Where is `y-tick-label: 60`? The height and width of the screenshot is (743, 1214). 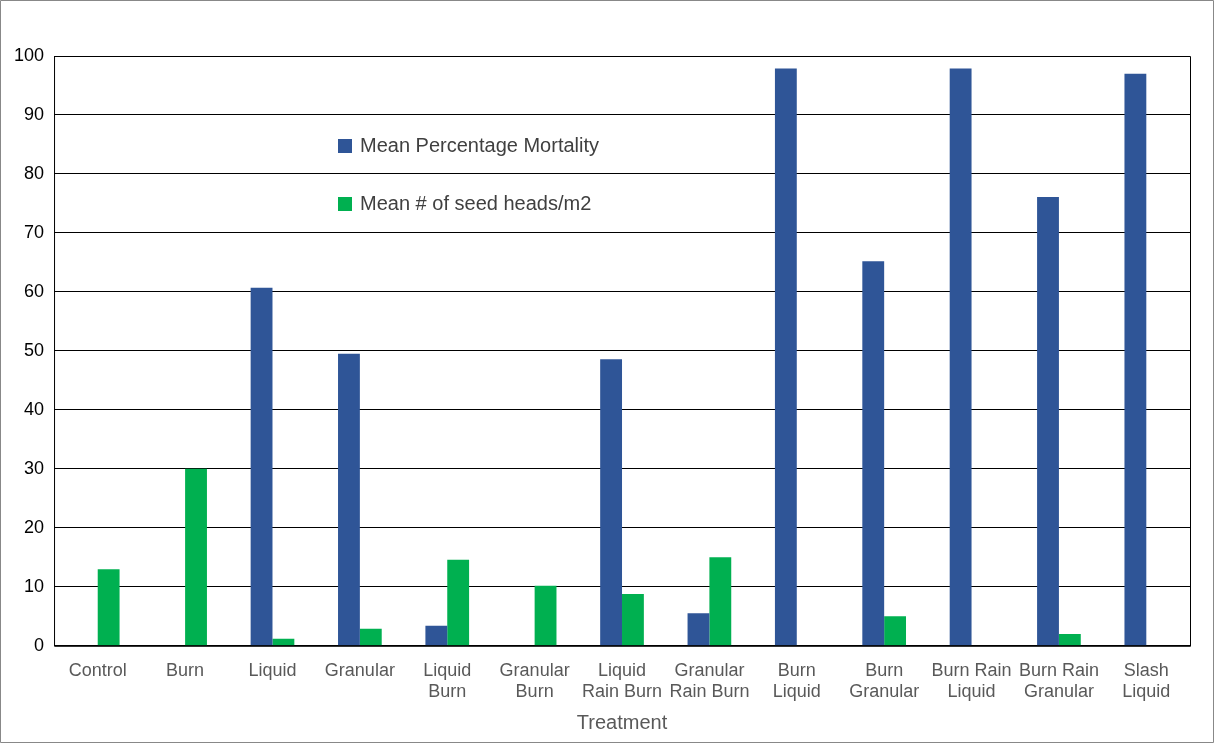
y-tick-label: 60 is located at coordinates (34, 290).